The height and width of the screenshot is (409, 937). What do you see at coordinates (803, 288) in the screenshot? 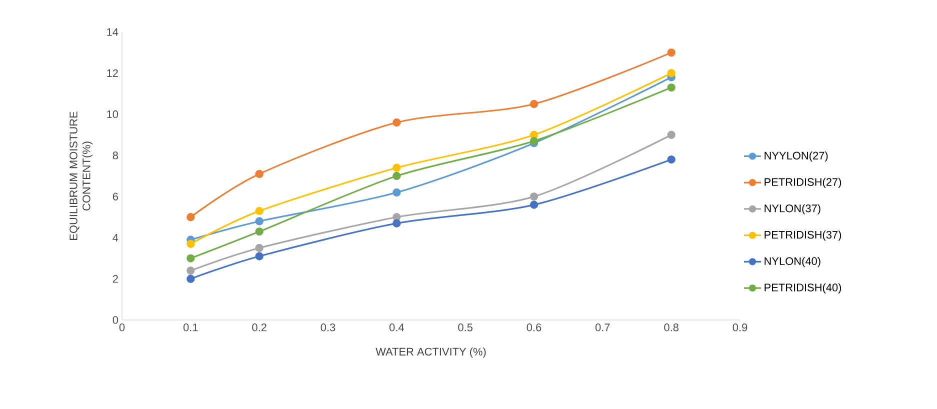
I see `legend-label: PETRIDISH(40)` at bounding box center [803, 288].